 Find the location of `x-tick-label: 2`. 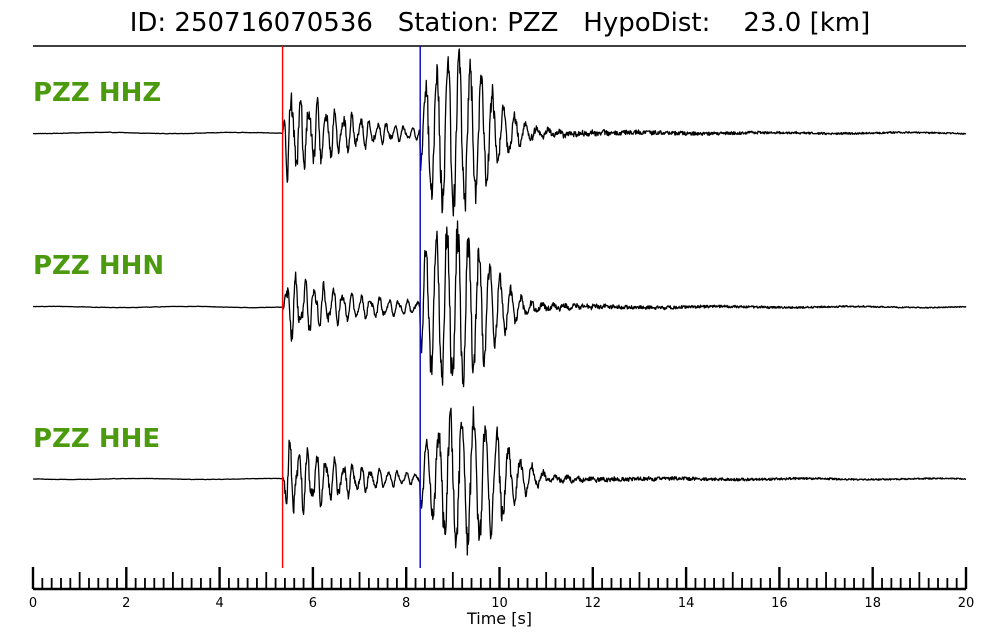

x-tick-label: 2 is located at coordinates (126, 603).